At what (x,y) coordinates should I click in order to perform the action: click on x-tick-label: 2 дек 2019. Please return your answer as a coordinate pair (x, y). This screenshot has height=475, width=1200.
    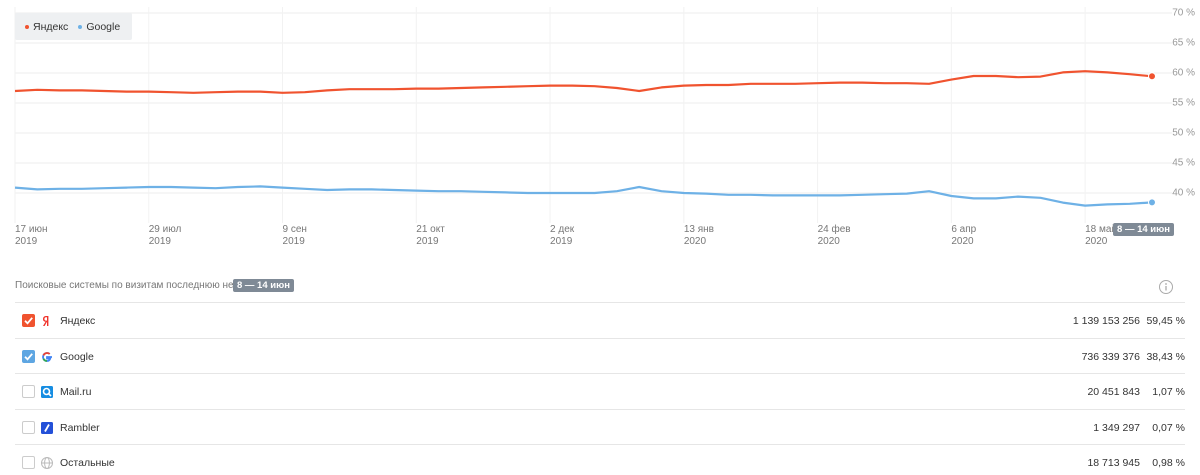
    Looking at the image, I should click on (562, 235).